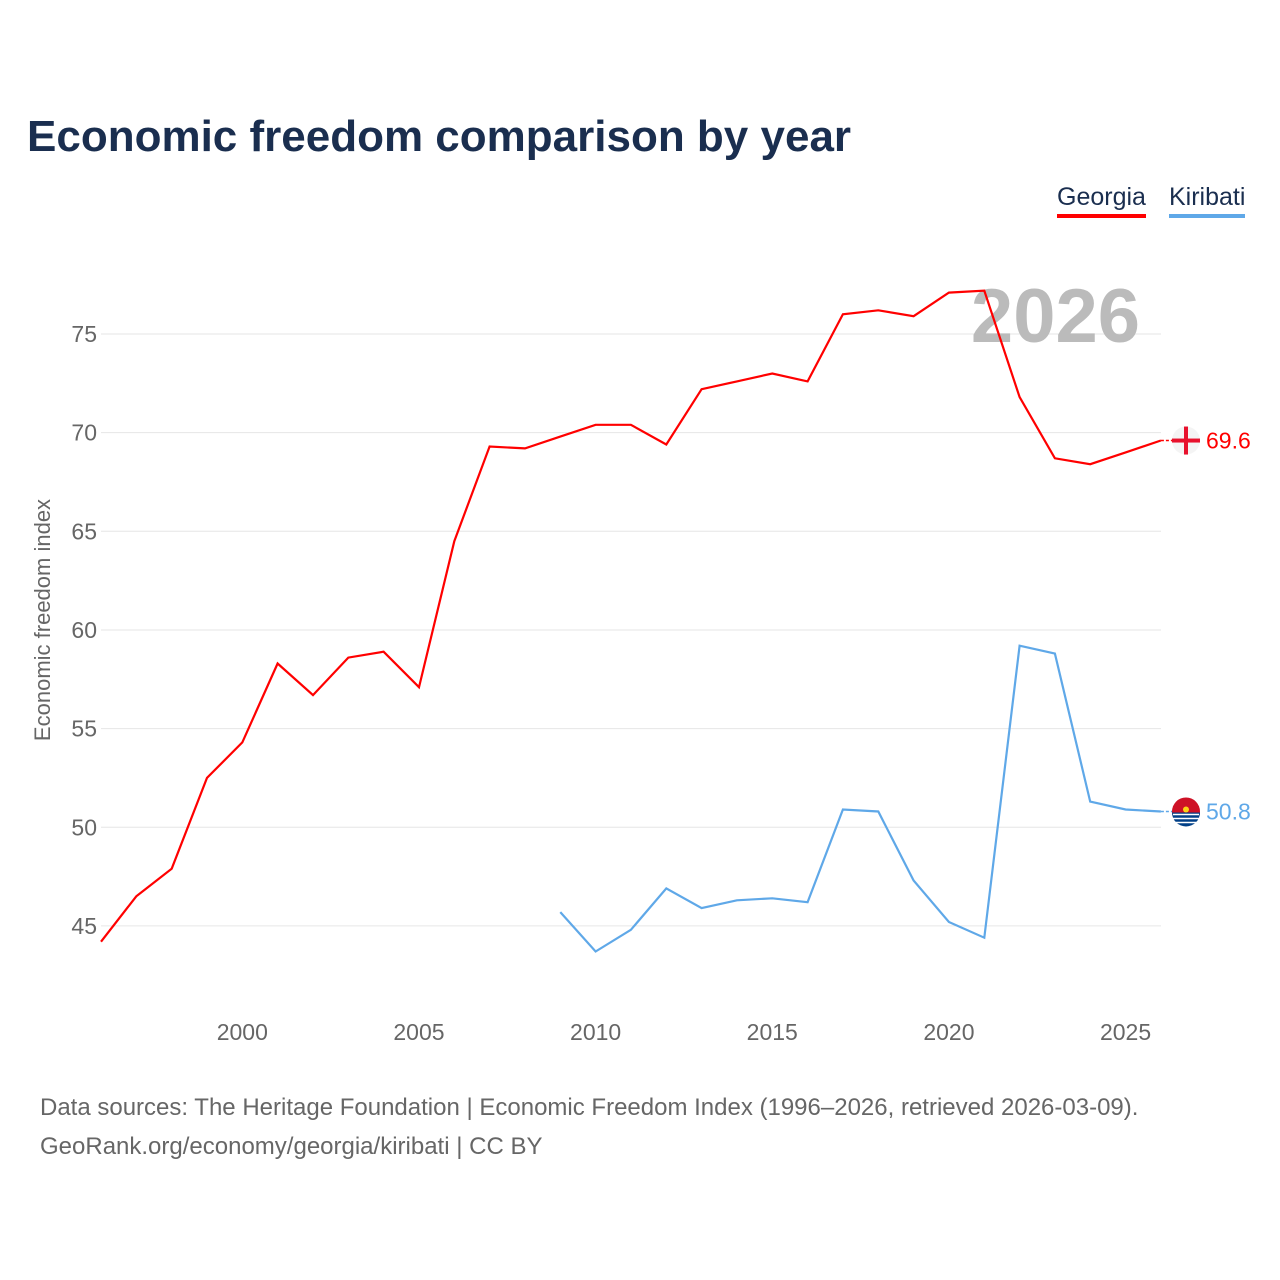  Describe the element at coordinates (772, 1032) in the screenshot. I see `x-tick-label: 2015` at that location.